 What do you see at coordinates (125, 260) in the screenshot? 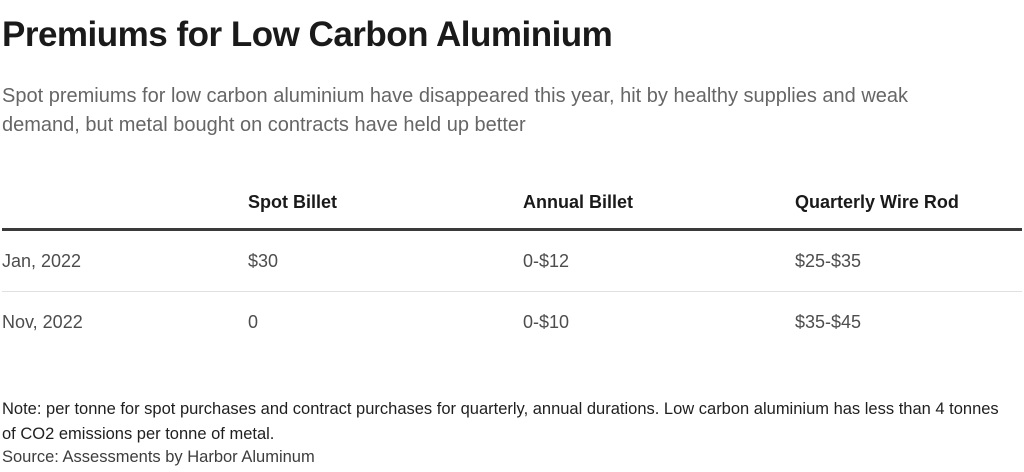
I see `row-label: Jan, 2022` at bounding box center [125, 260].